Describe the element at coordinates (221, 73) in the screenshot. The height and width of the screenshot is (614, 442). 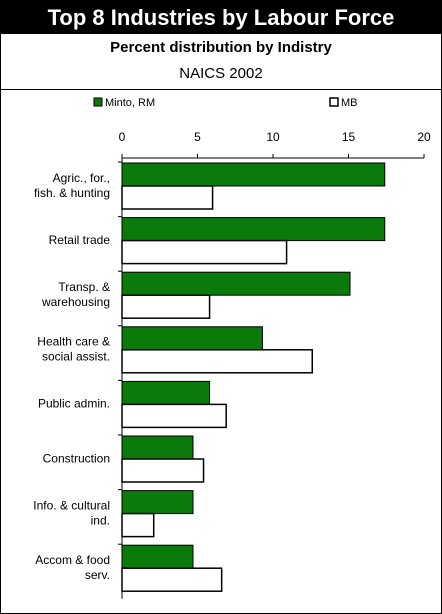
I see `chart-subtitle-2: NAICS 2002` at that location.